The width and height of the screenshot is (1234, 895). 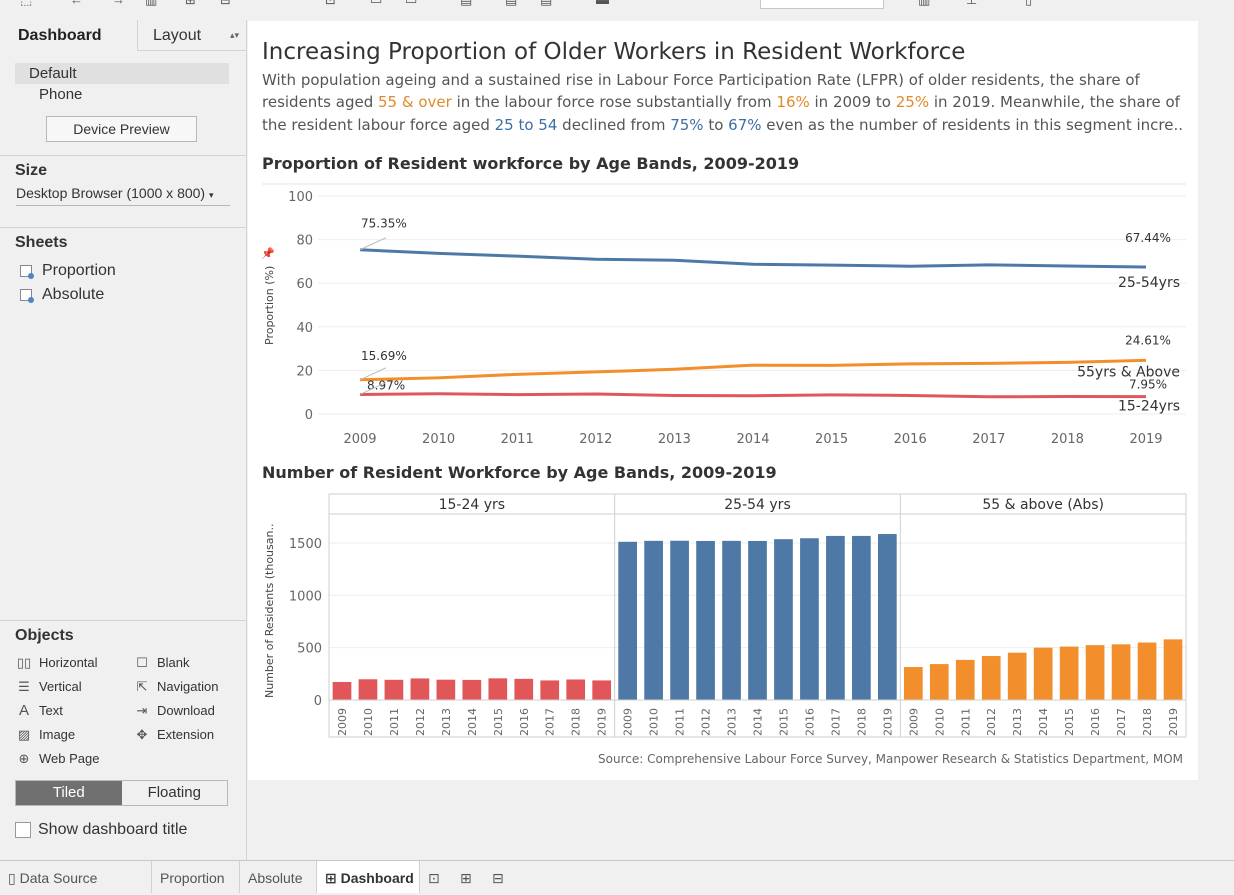 I want to click on toolbar-dropdown, so click(x=822, y=4).